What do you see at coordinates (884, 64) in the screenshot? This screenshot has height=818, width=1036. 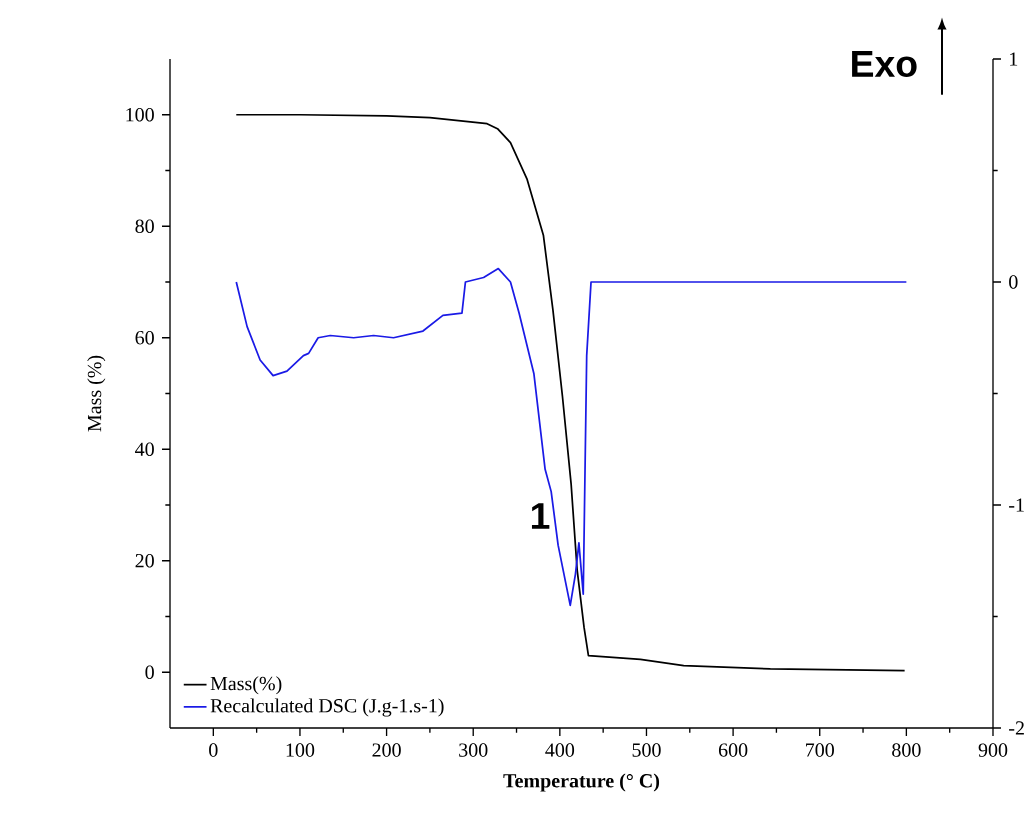 I see `annotation: Exo` at bounding box center [884, 64].